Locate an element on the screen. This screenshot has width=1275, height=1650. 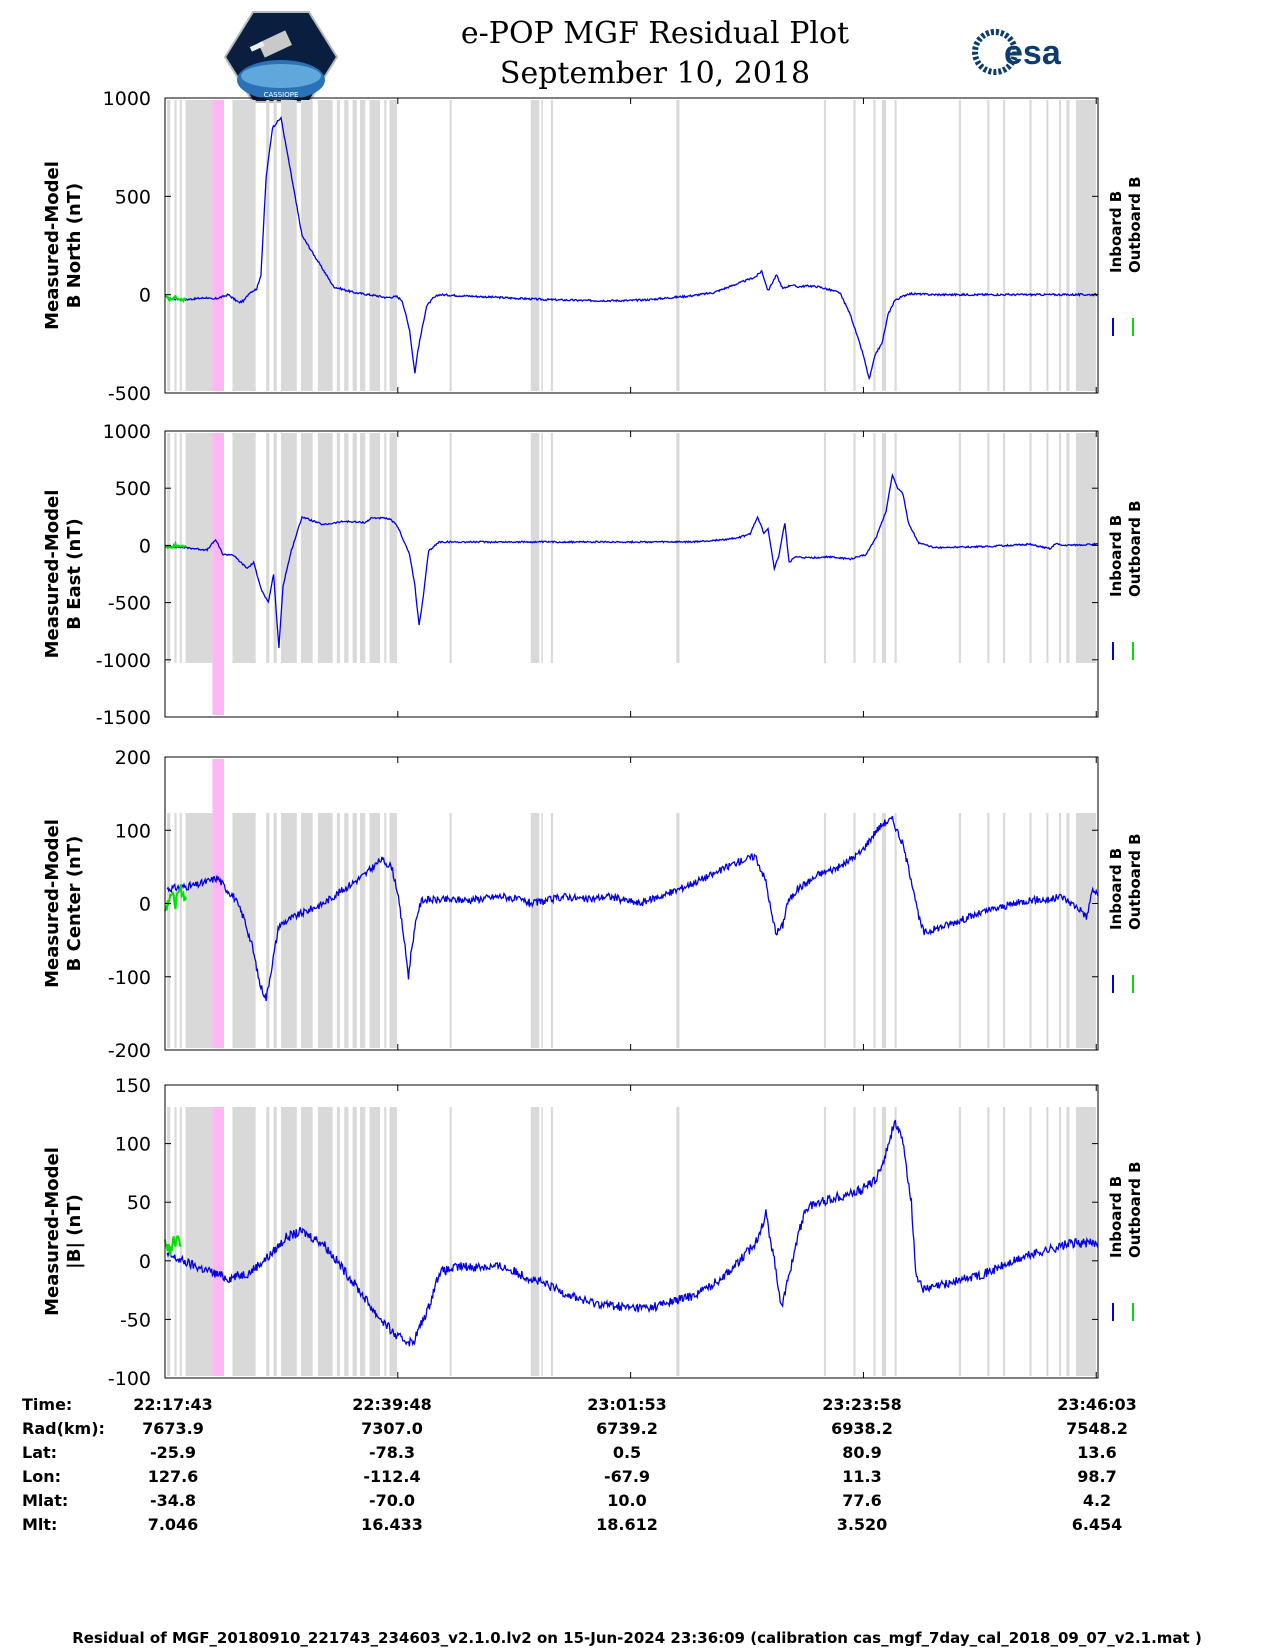
table-cell: -67.9 is located at coordinates (627, 1476).